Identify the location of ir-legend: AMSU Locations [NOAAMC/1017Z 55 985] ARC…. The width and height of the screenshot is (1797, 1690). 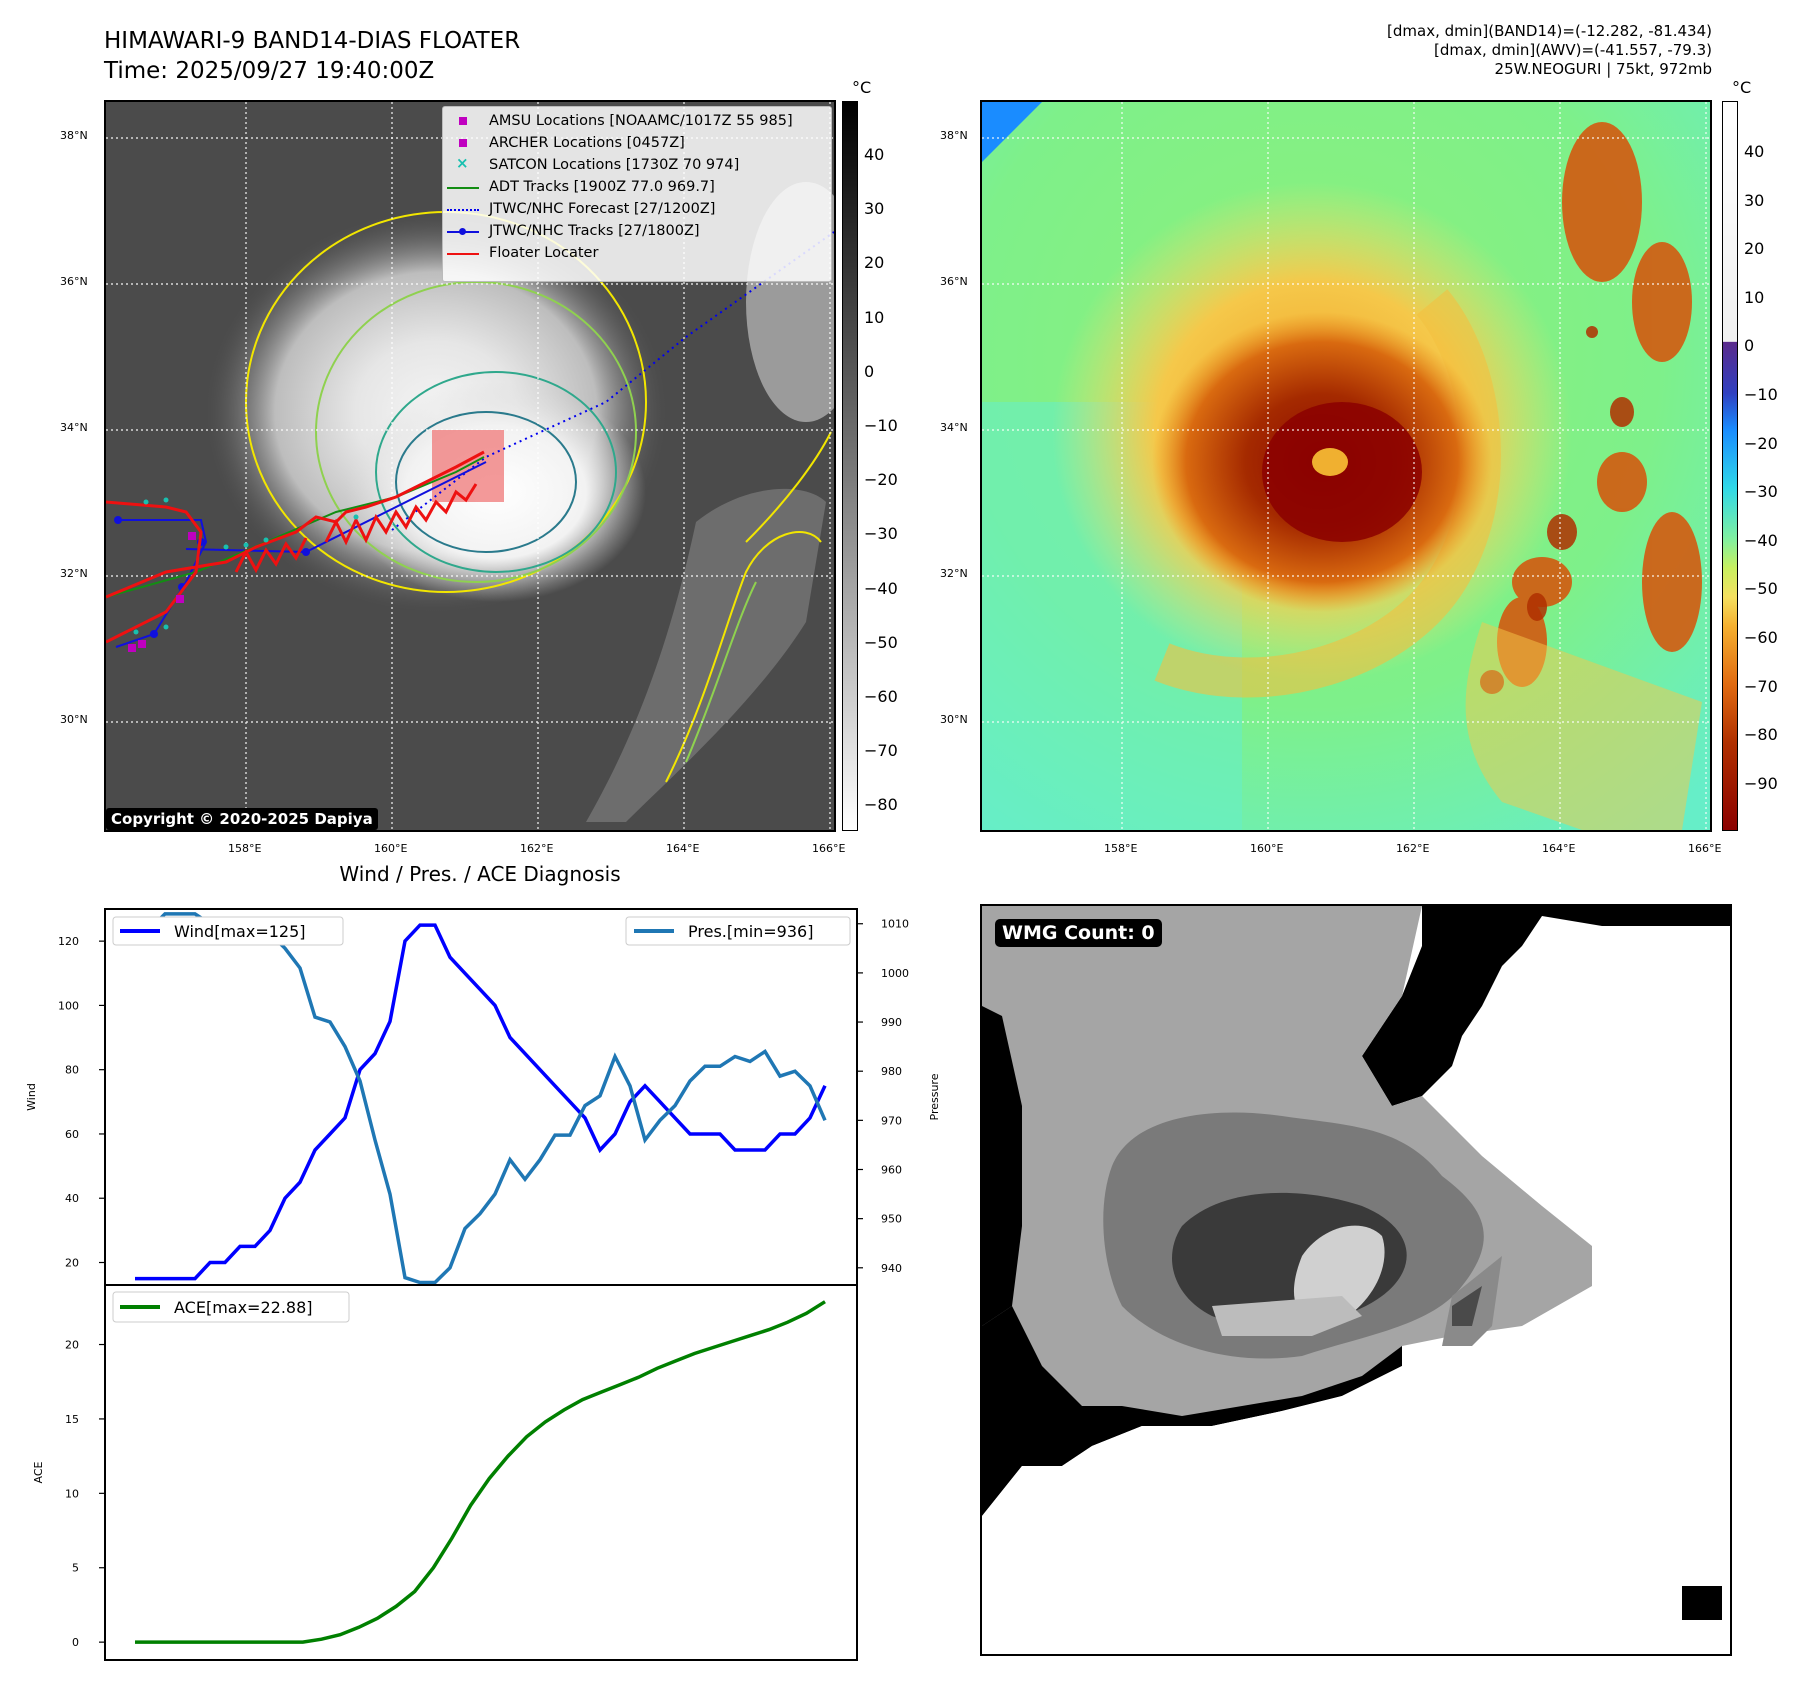
(637, 194).